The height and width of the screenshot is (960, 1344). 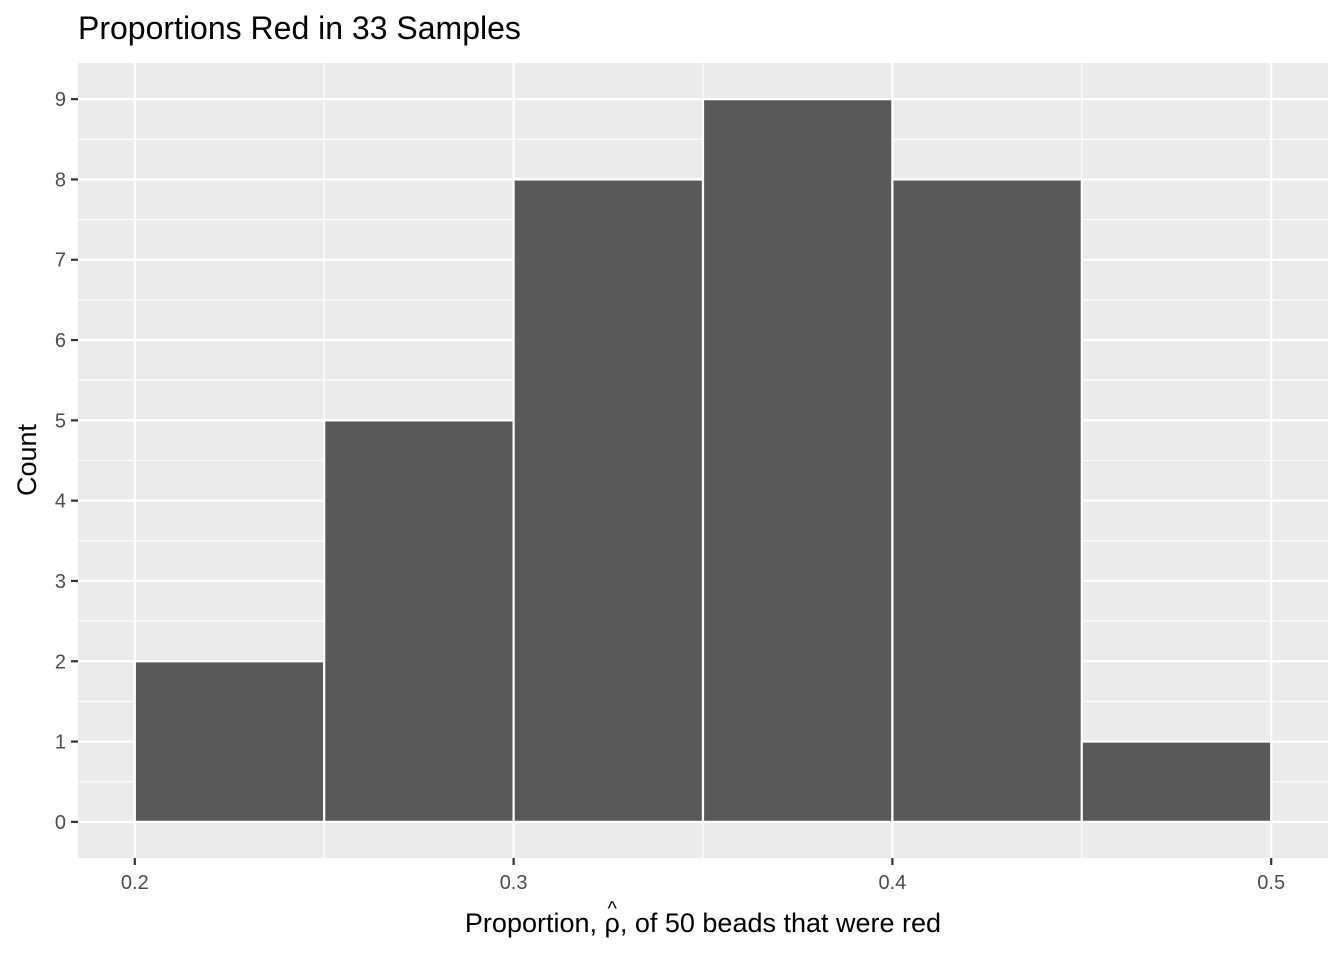 I want to click on y-tick-label: 0, so click(x=60, y=823).